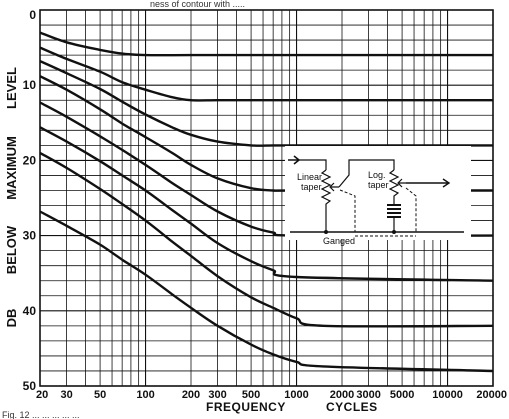 This screenshot has height=419, width=509. Describe the element at coordinates (309, 177) in the screenshot. I see `linear-taper-label: Linear` at that location.